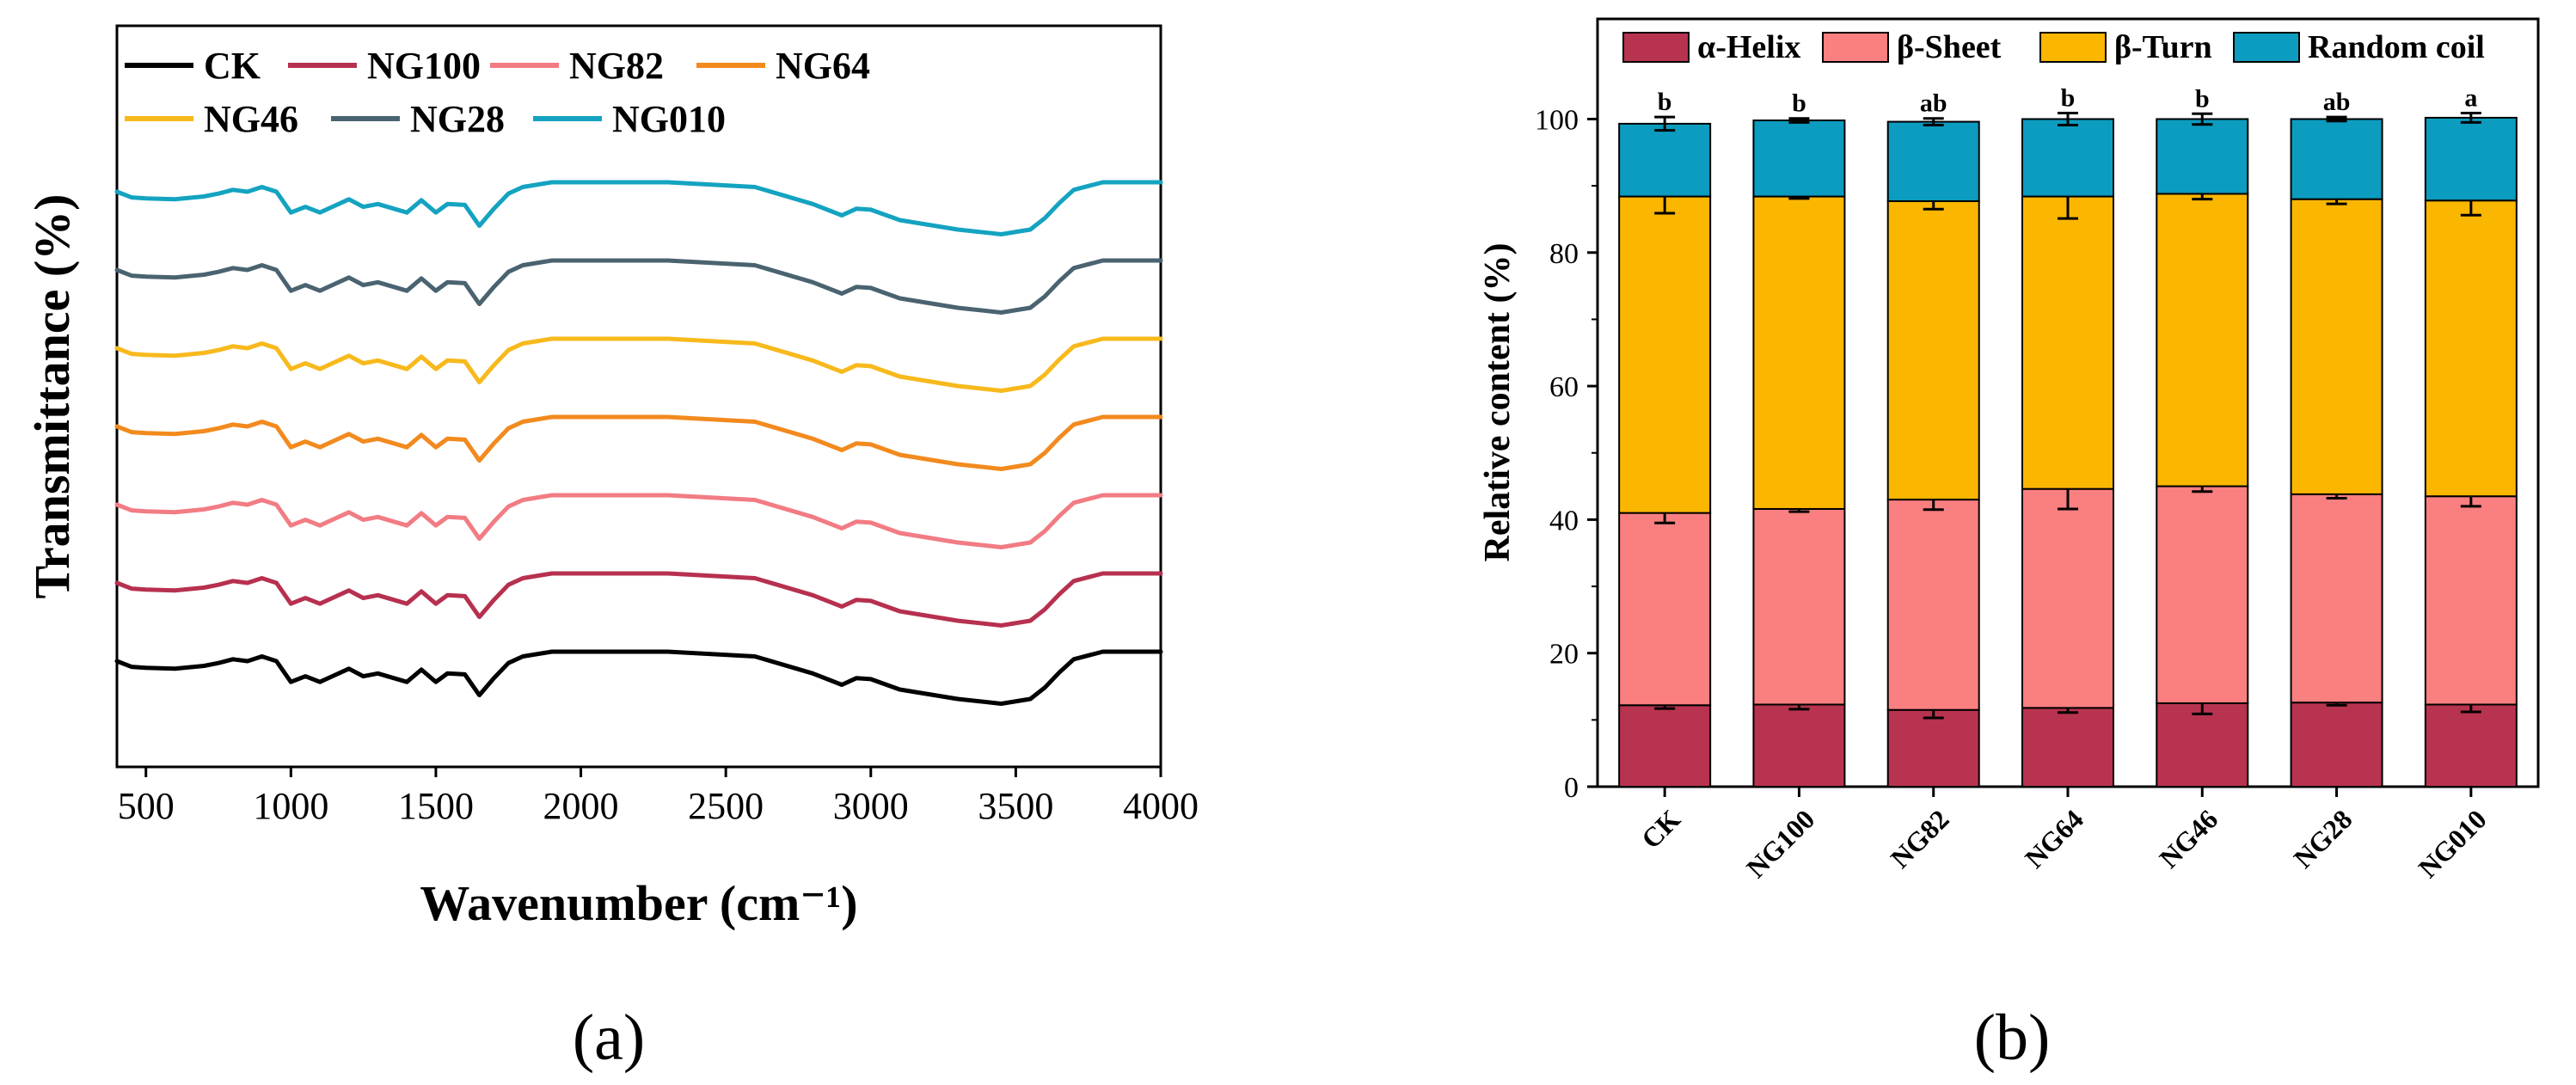 This screenshot has height=1085, width=2576. I want to click on ftir-legend-item-ng28: NG28, so click(418, 119).